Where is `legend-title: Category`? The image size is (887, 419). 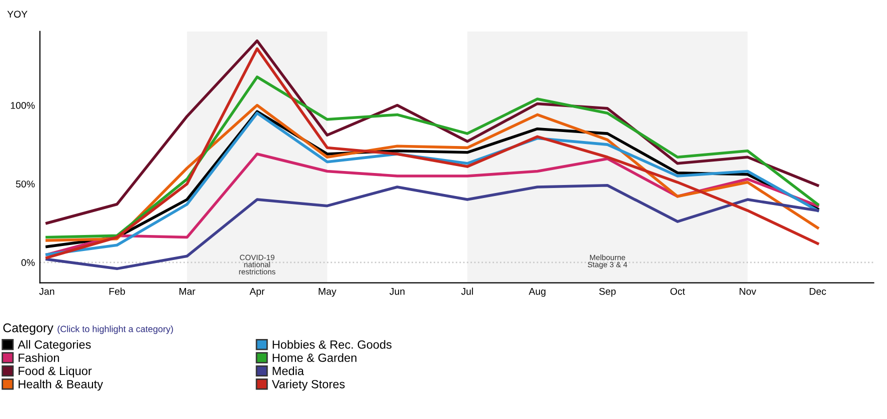 legend-title: Category is located at coordinates (28, 329).